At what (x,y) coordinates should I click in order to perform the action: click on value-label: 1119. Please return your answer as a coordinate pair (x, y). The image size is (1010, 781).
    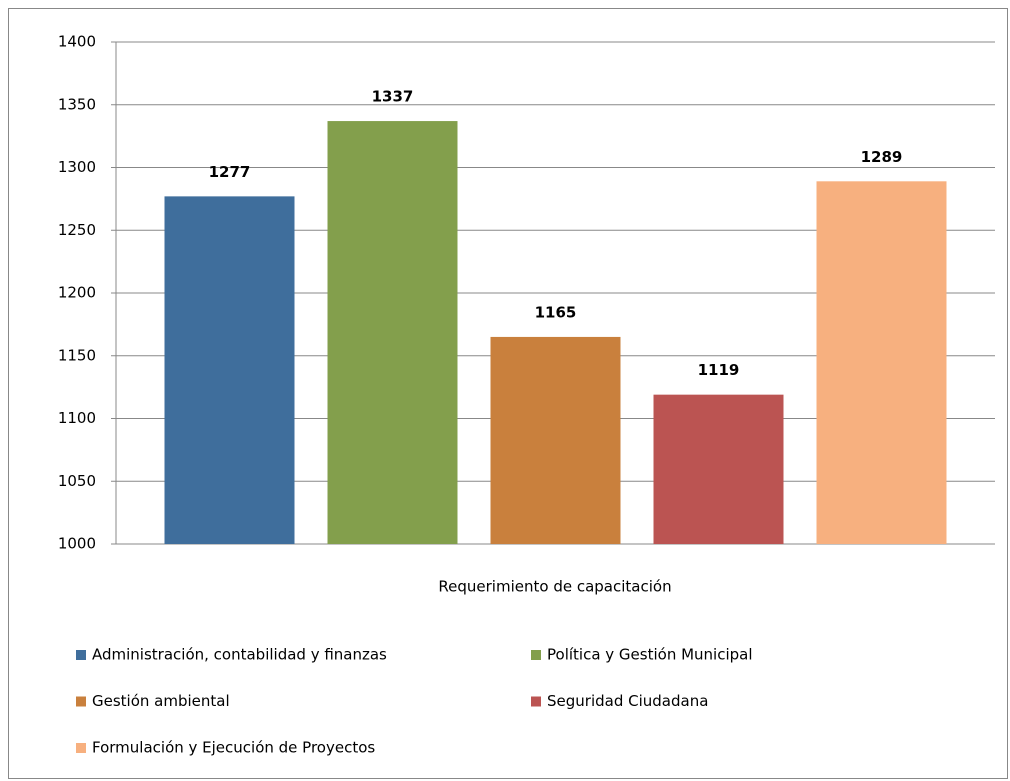
    Looking at the image, I should click on (719, 370).